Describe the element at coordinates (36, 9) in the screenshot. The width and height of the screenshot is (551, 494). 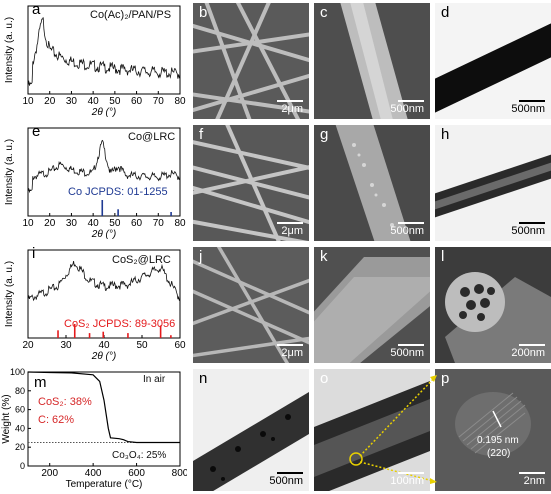
I see `panel-label: a` at that location.